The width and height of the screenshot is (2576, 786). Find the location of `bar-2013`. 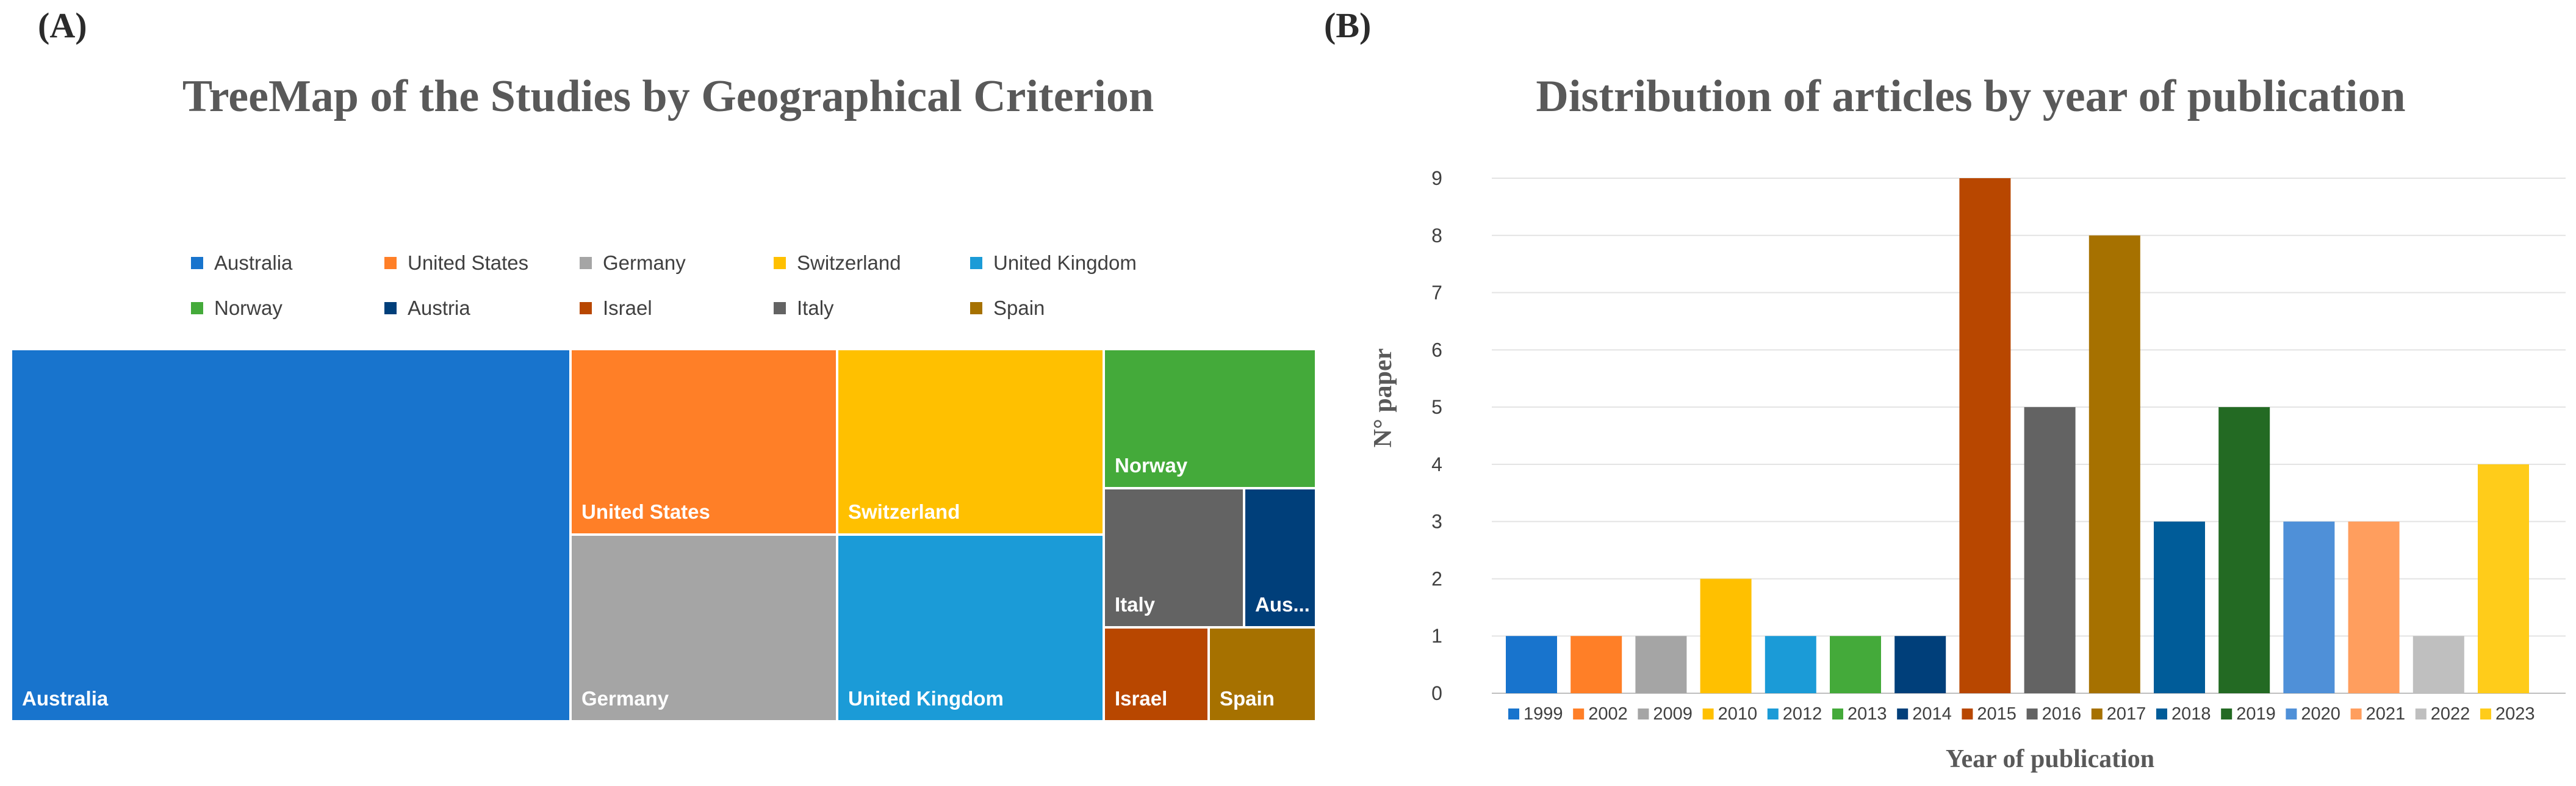

bar-2013 is located at coordinates (1855, 665).